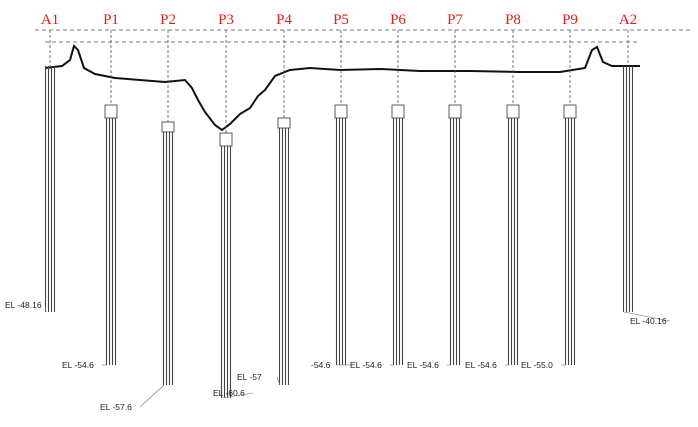 The image size is (698, 427). I want to click on support-label: A2, so click(628, 20).